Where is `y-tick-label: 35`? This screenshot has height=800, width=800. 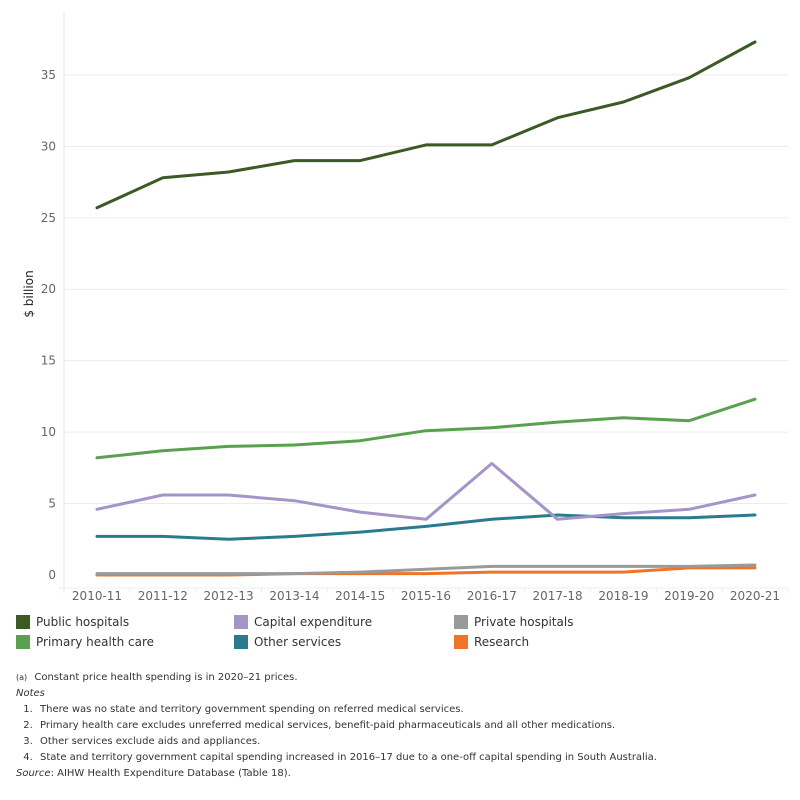
y-tick-label: 35 is located at coordinates (48, 75).